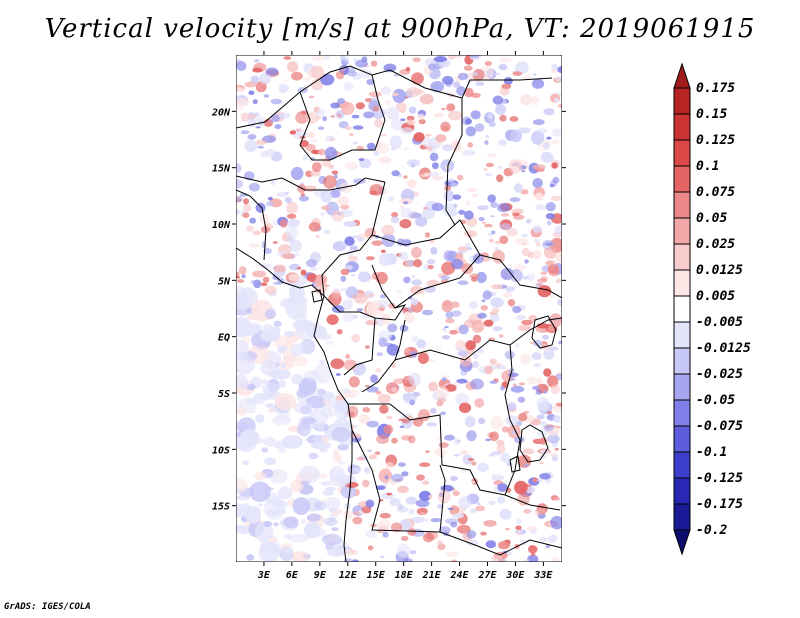  I want to click on colorbar-label: -0.05, so click(715, 400).